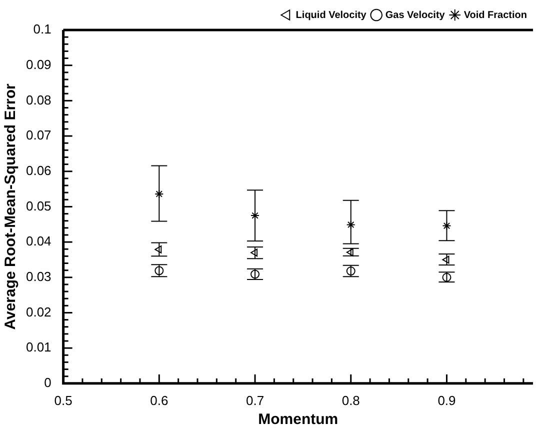  Describe the element at coordinates (39, 170) in the screenshot. I see `y-tick-label: 0.06` at that location.